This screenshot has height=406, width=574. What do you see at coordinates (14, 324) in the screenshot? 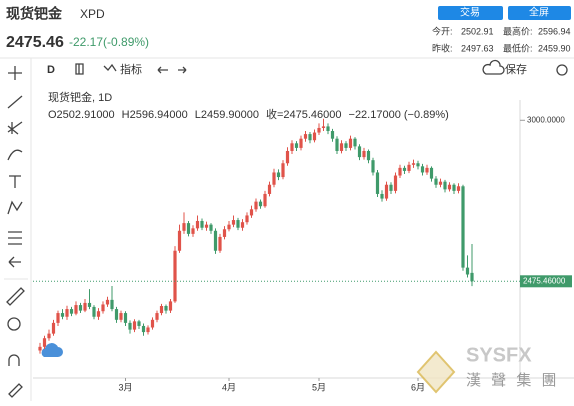
I see `zoom-tool` at bounding box center [14, 324].